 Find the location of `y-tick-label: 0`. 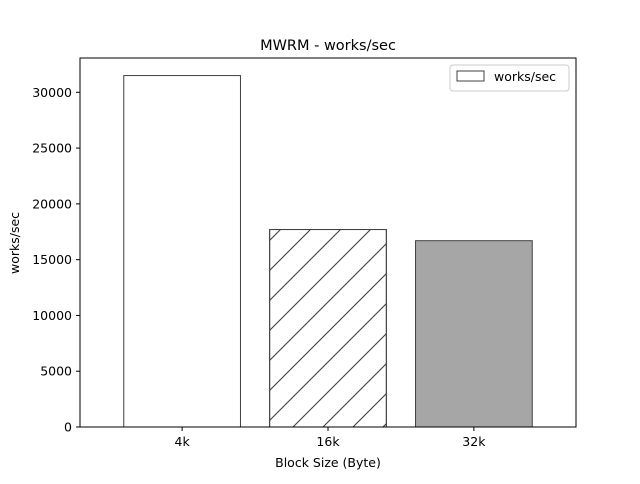

y-tick-label: 0 is located at coordinates (68, 427).